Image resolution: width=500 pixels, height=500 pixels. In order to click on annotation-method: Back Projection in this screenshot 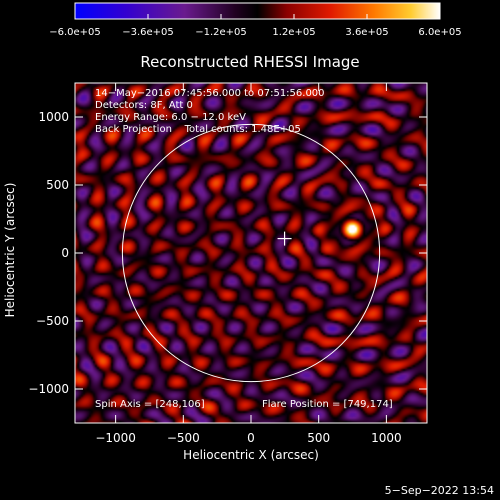, I will do `click(133, 129)`.